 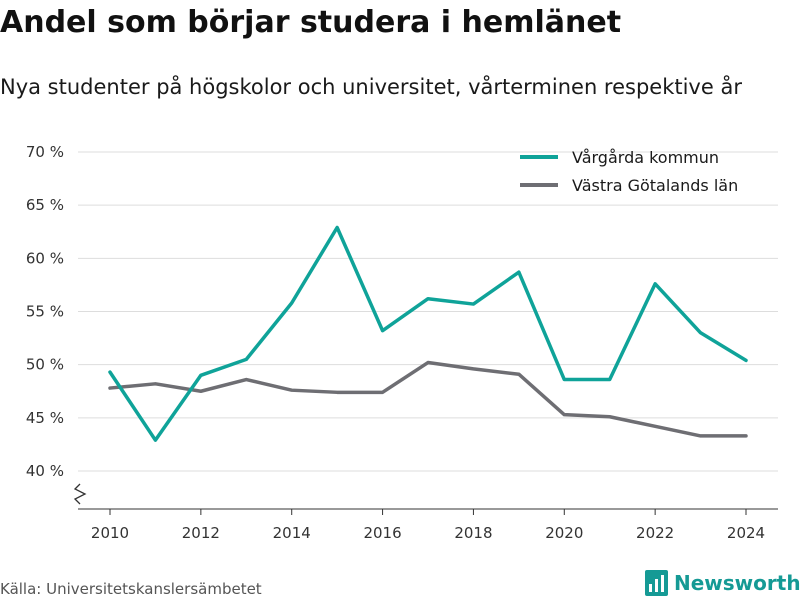 What do you see at coordinates (201, 533) in the screenshot?
I see `x-tick-label: 2012` at bounding box center [201, 533].